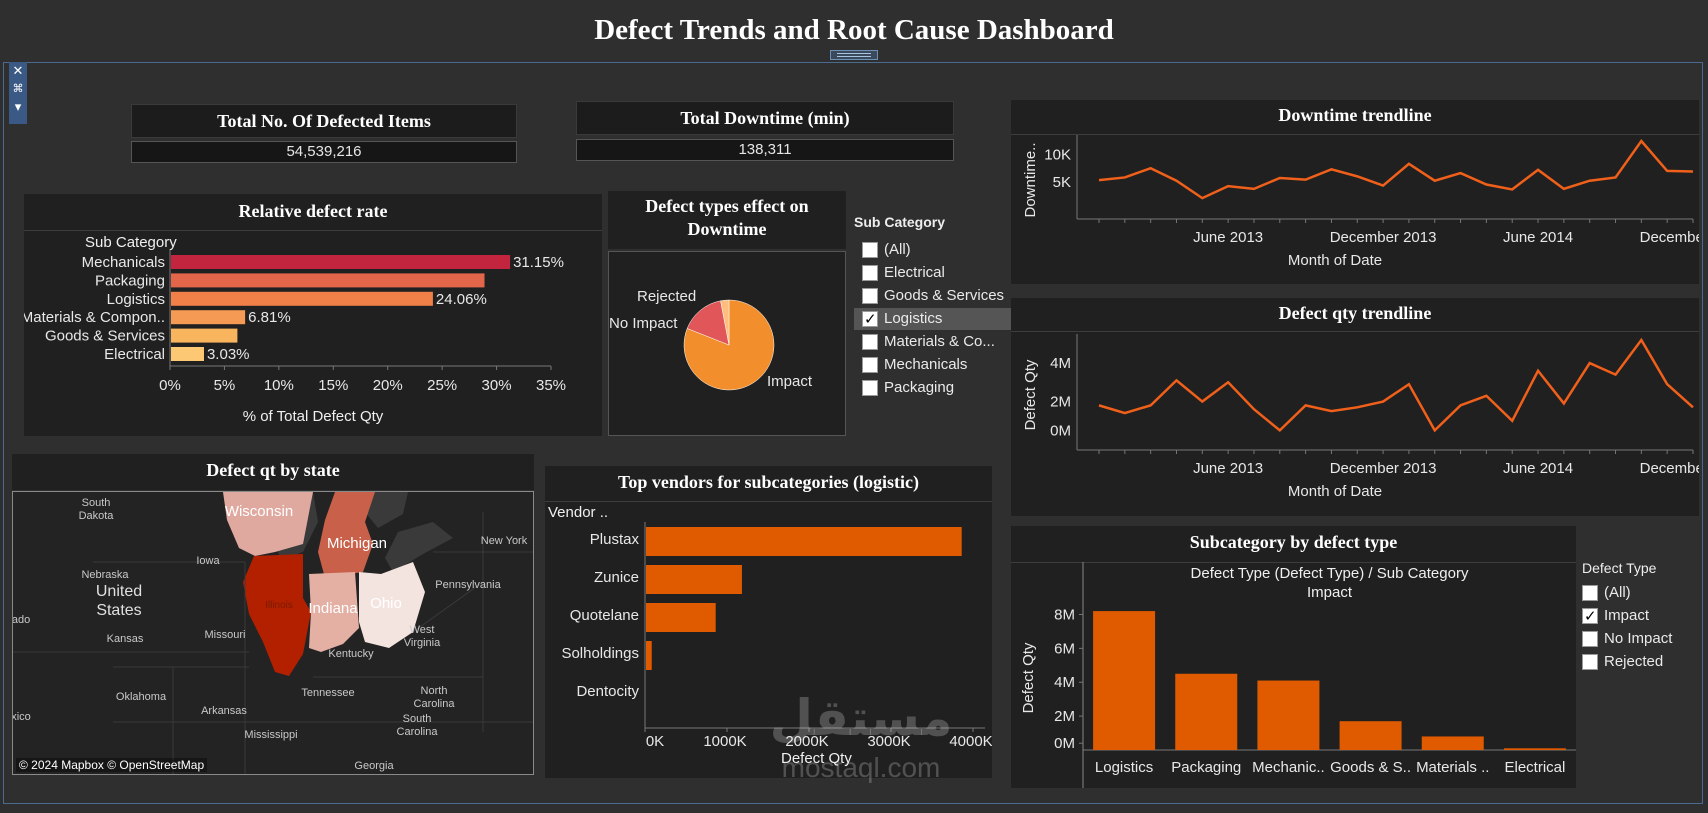  I want to click on label-colorado: ado, so click(21, 620).